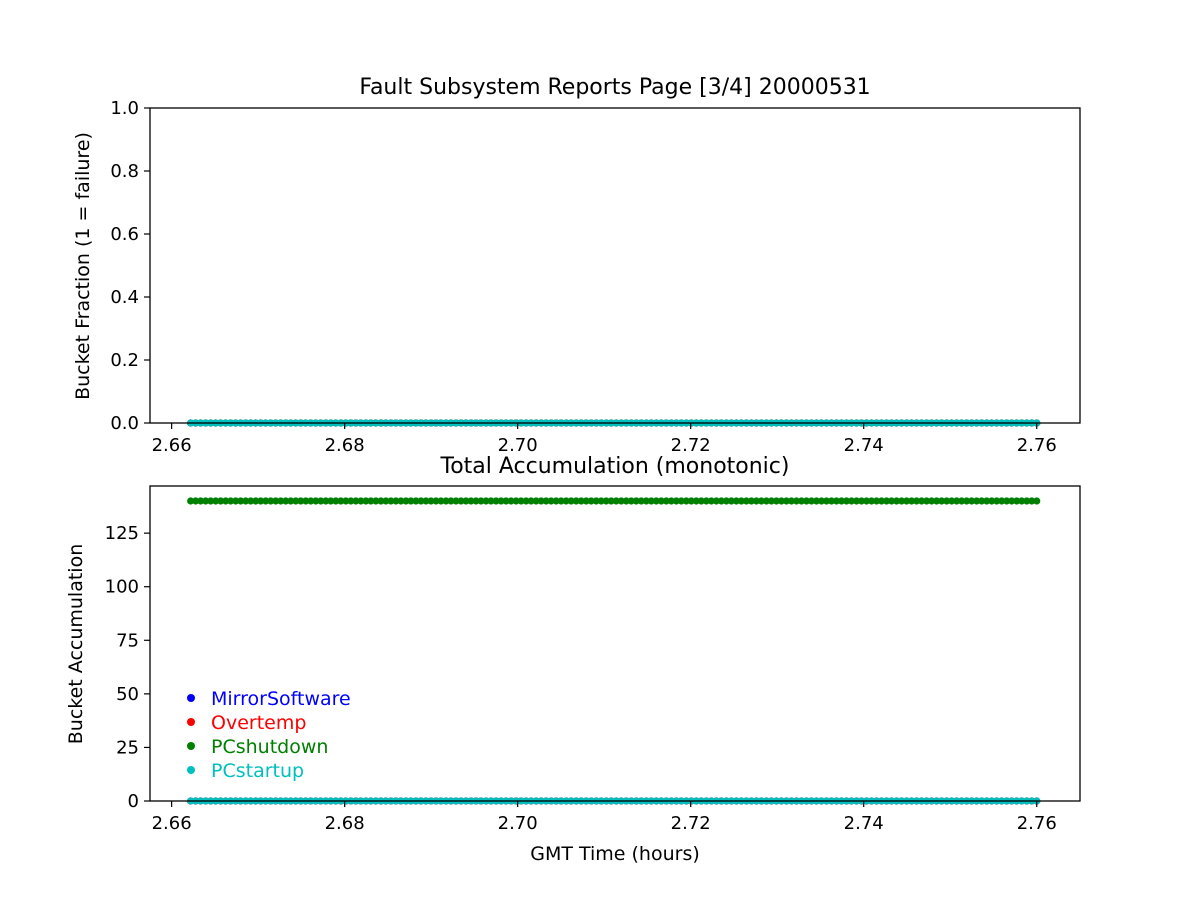  What do you see at coordinates (172, 445) in the screenshot?
I see `x-tick-label: 2.66` at bounding box center [172, 445].